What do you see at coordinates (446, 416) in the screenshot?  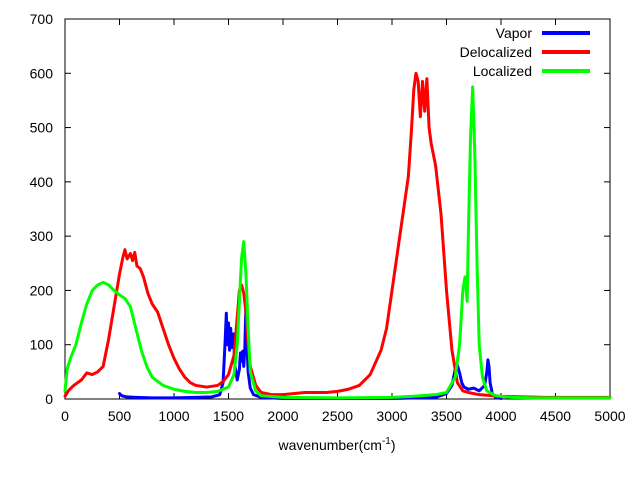 I see `x-tick-label: 3500` at bounding box center [446, 416].